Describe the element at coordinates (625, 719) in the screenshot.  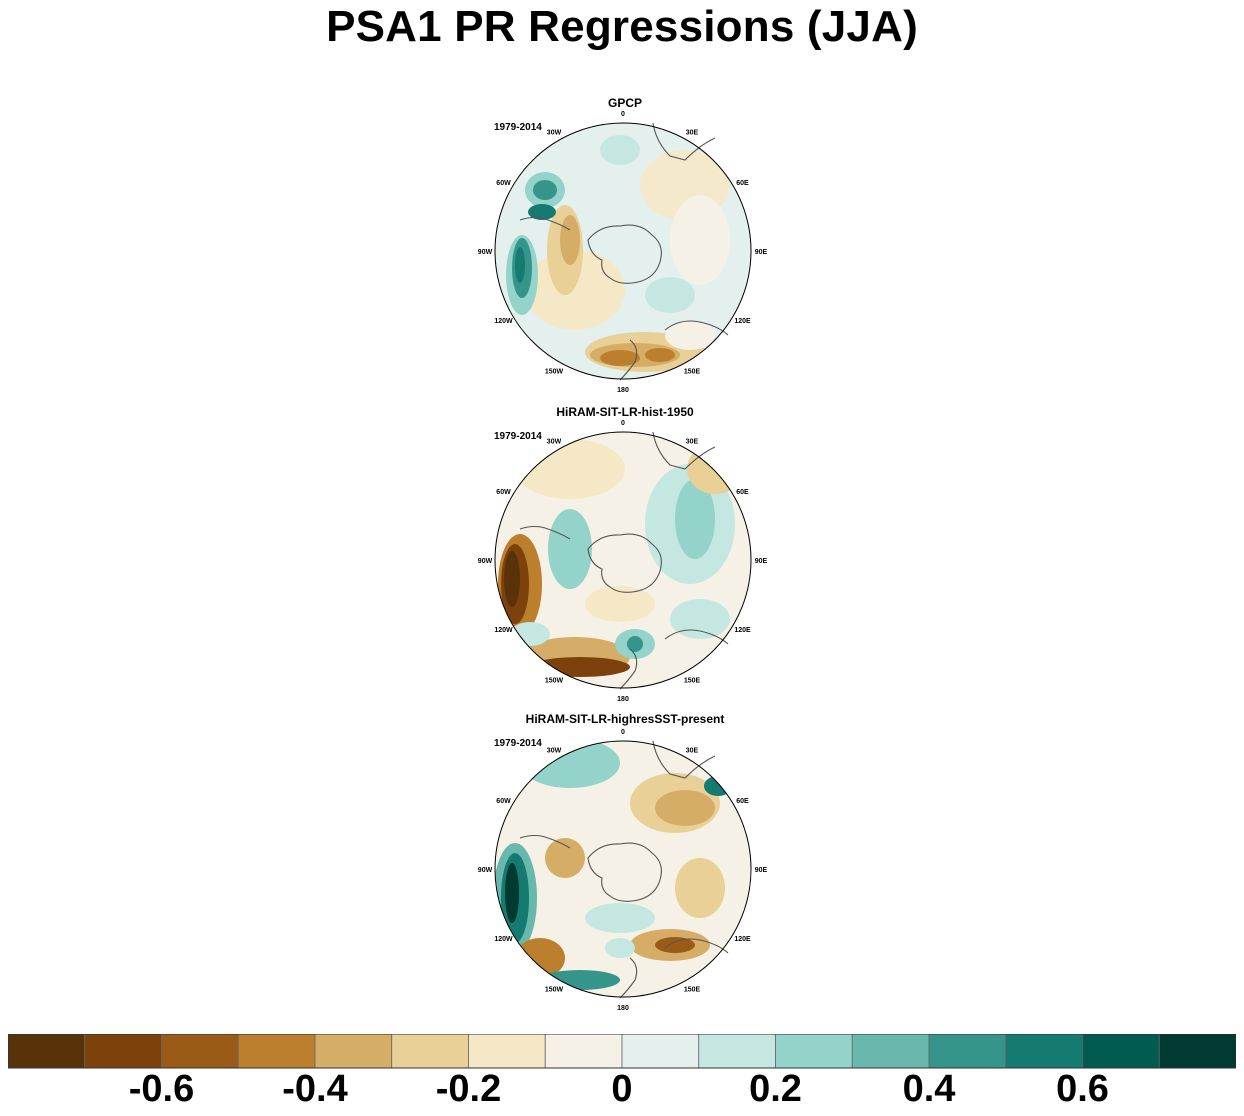
I see `panel-title: HiRAM-SIT-LR-highresSST-present` at that location.